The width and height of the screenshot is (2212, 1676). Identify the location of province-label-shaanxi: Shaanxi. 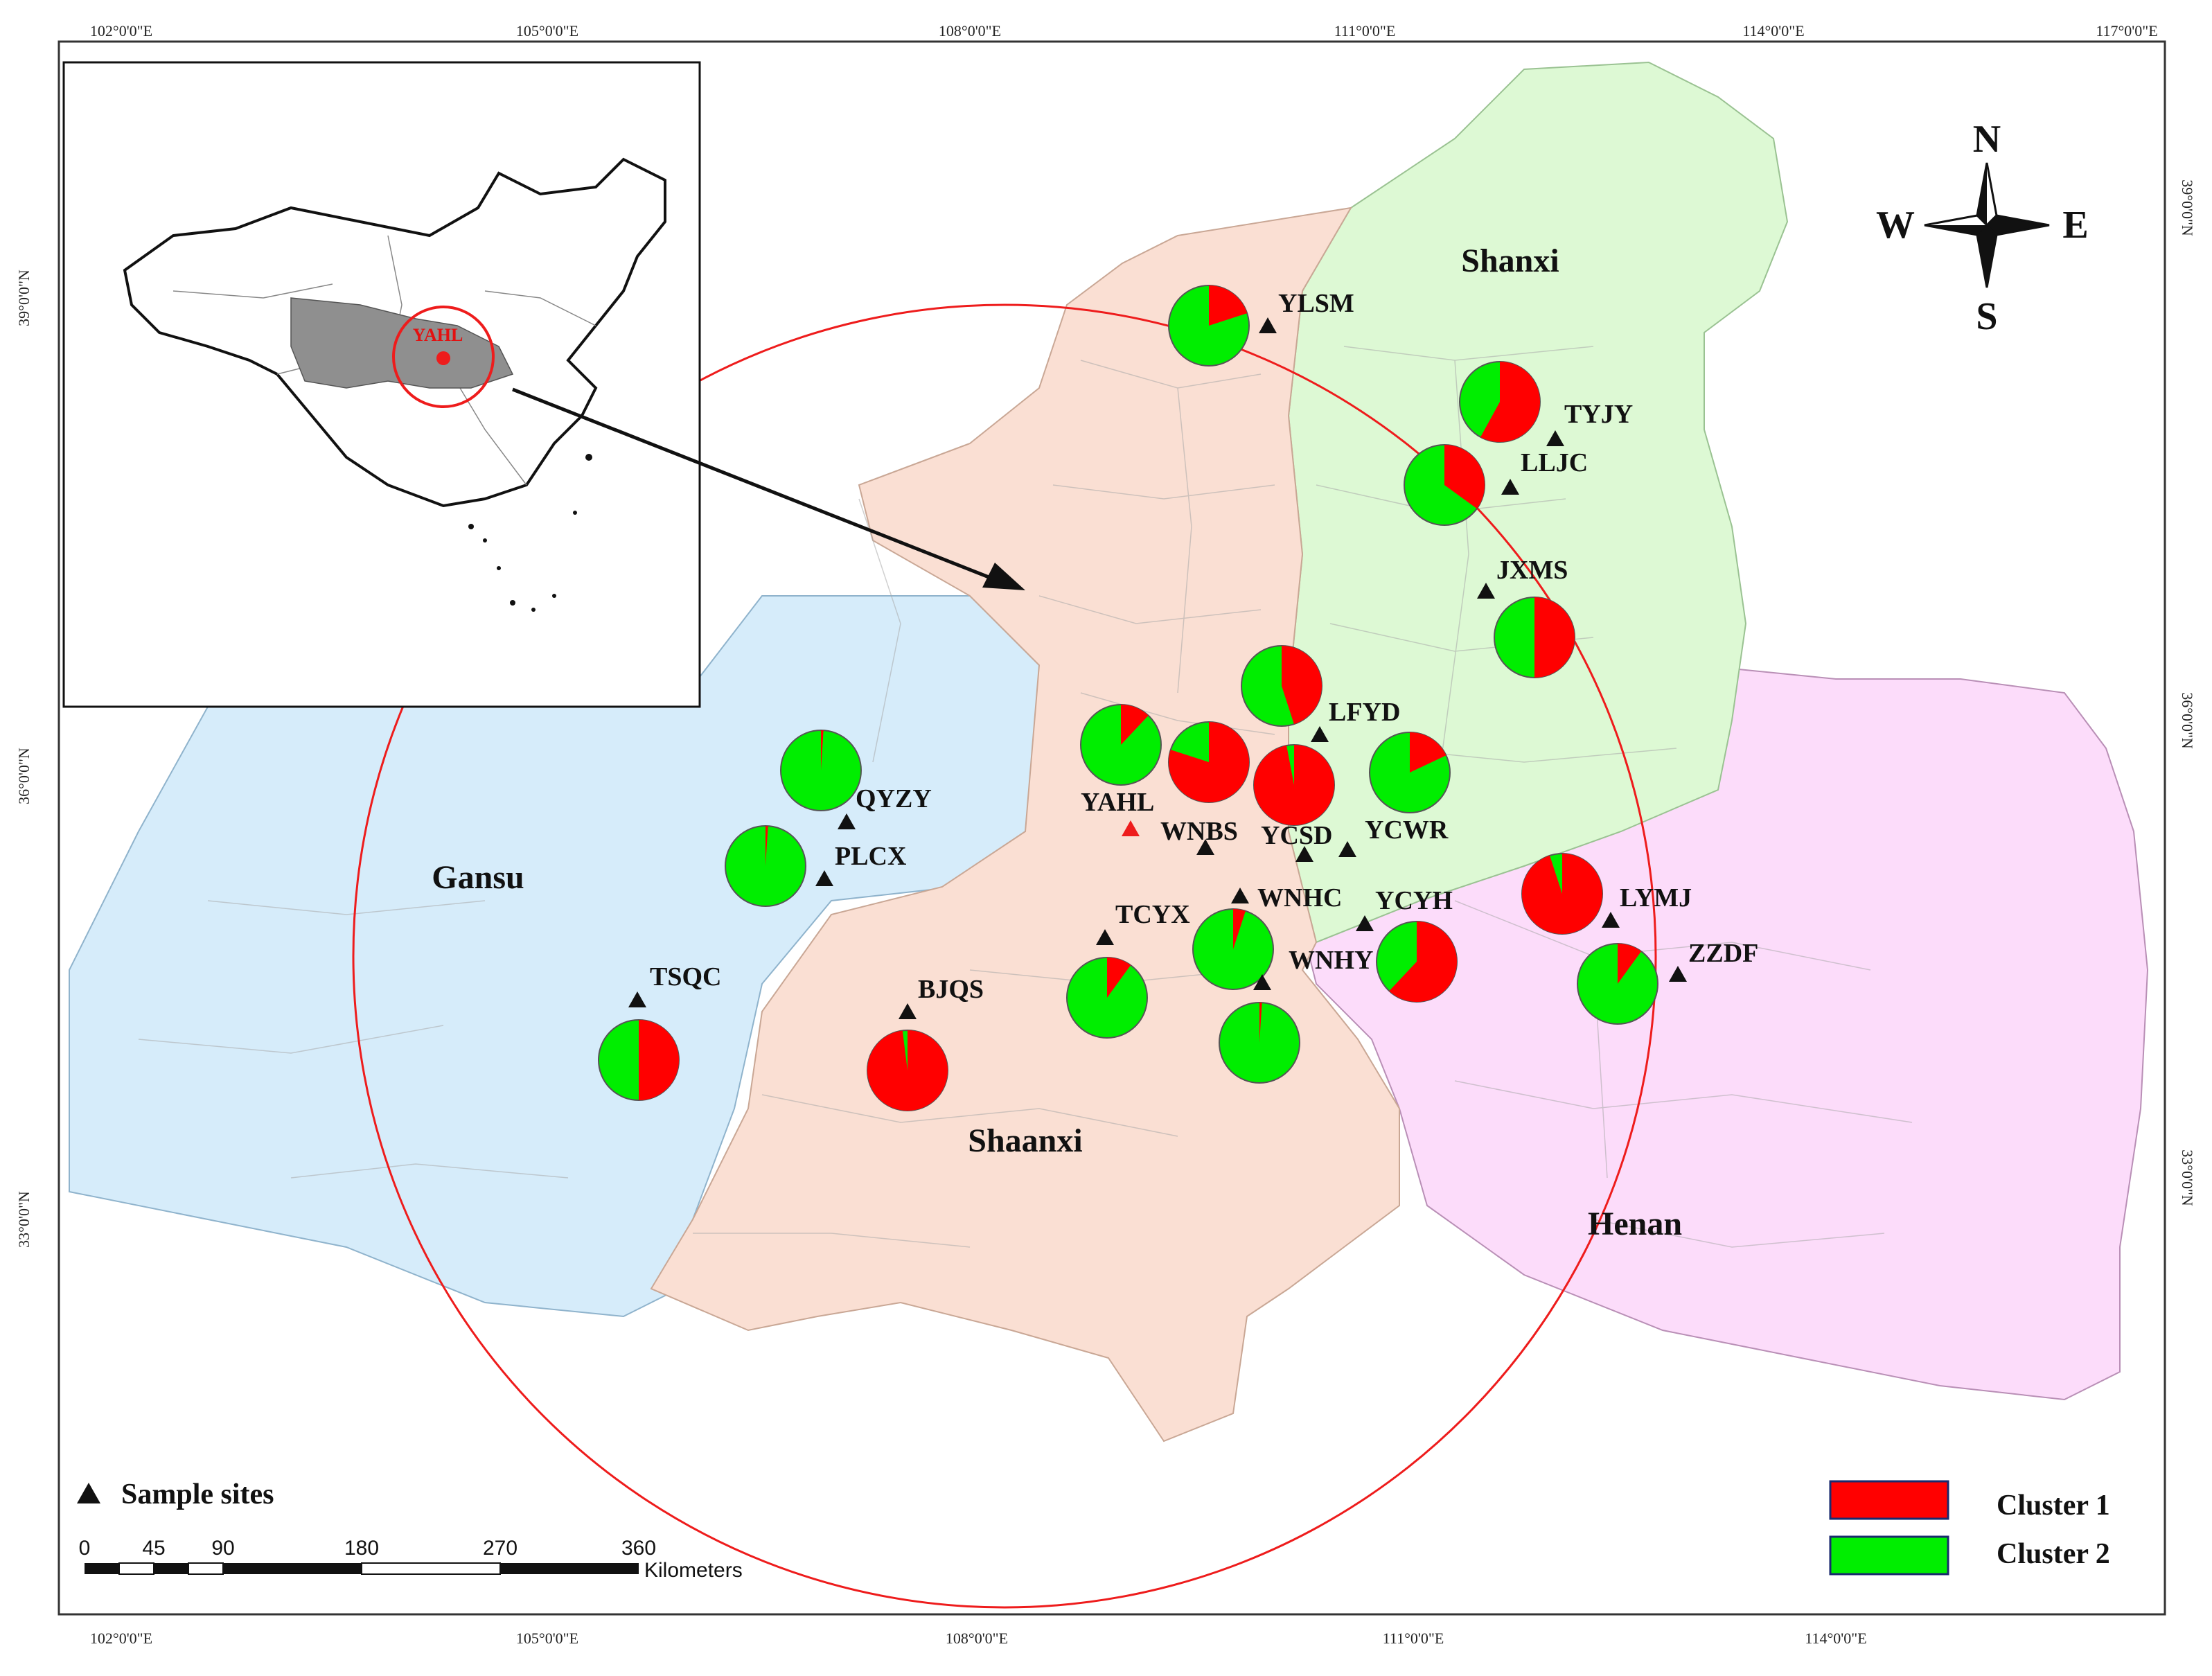
(1025, 1140).